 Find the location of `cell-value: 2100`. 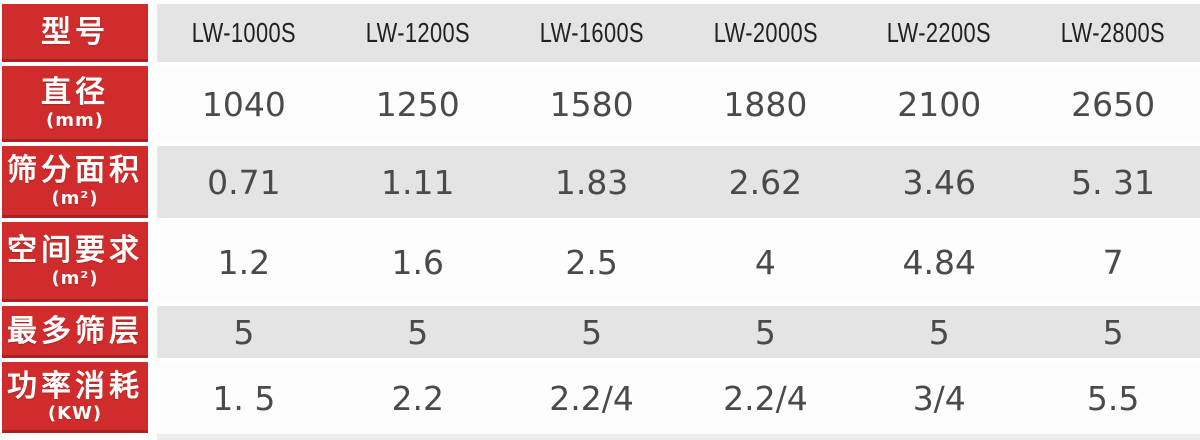

cell-value: 2100 is located at coordinates (939, 104).